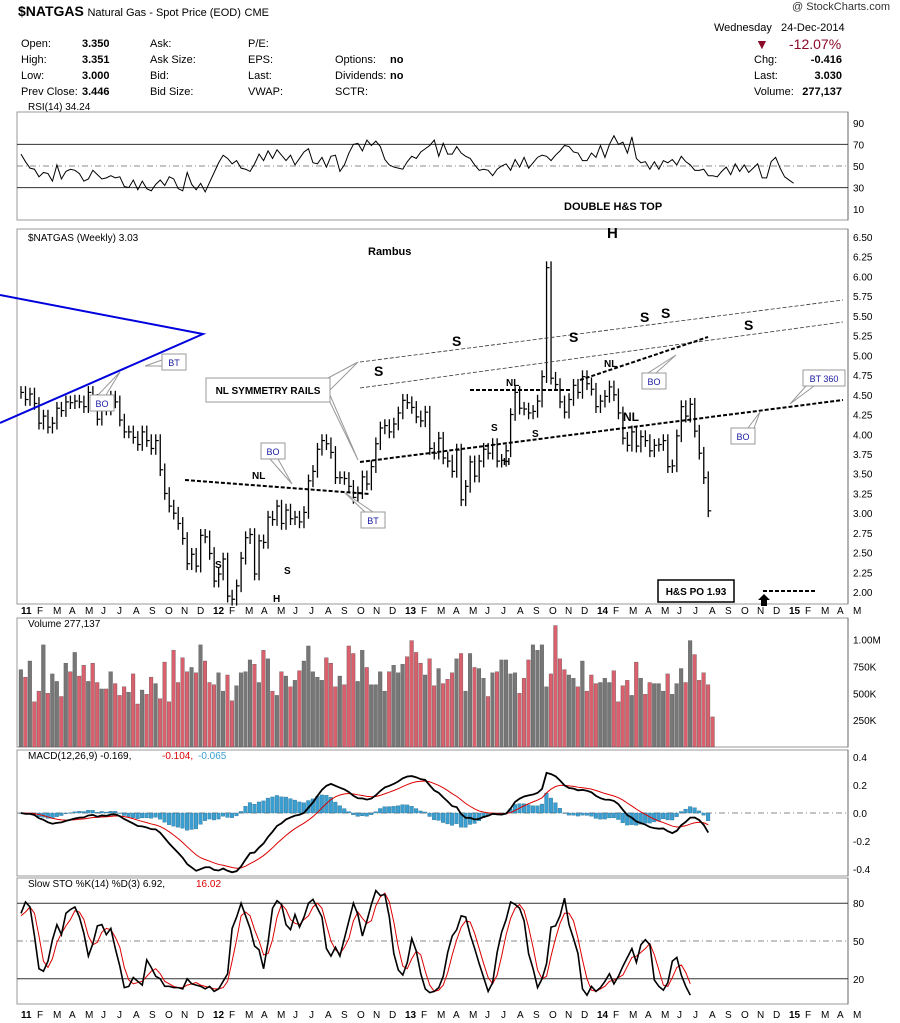 Image resolution: width=900 pixels, height=1023 pixels. Describe the element at coordinates (397, 76) in the screenshot. I see `quote-value: no` at that location.